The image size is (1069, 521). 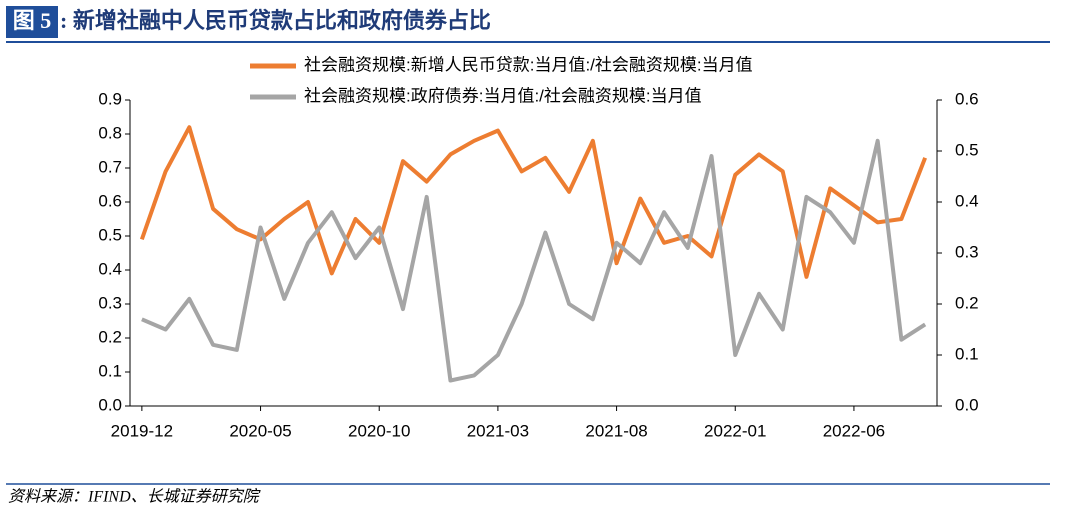 I want to click on x-tick-label: 2021-08, so click(x=616, y=430).